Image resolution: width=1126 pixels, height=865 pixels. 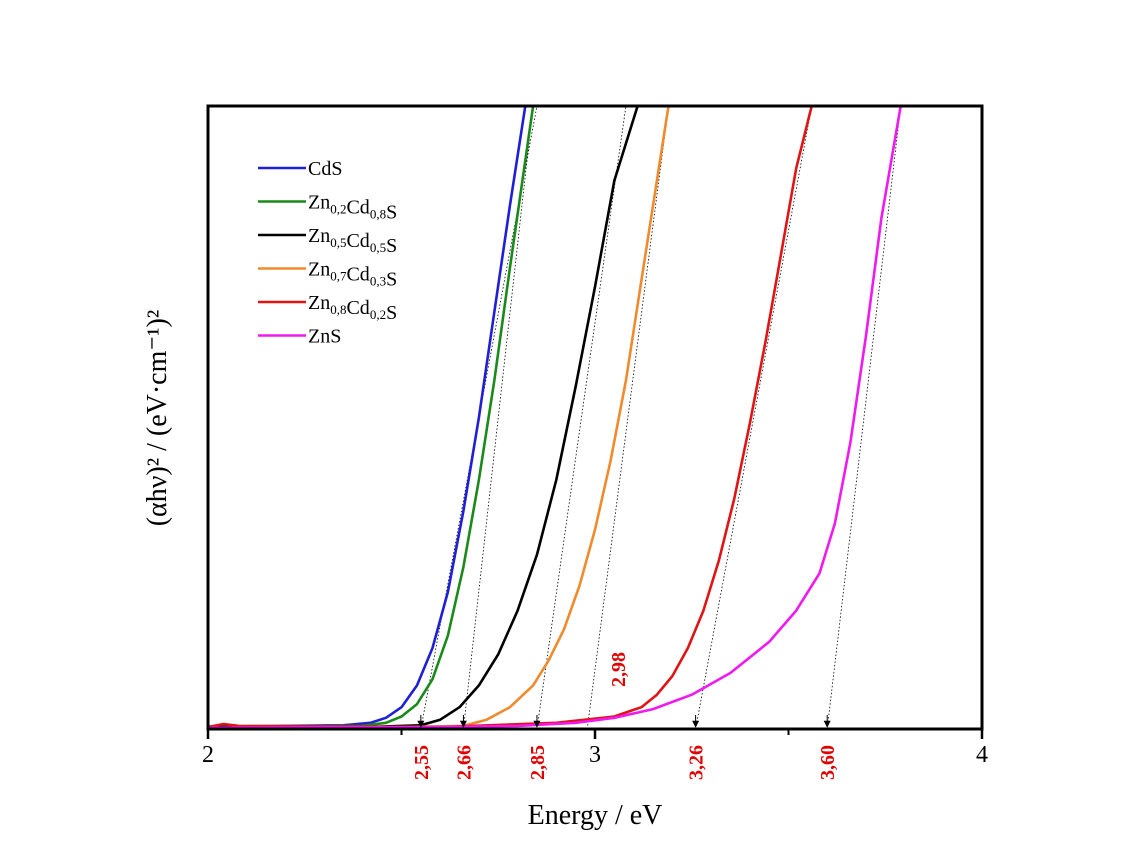 I want to click on gap-label-4: 2,98, so click(x=619, y=669).